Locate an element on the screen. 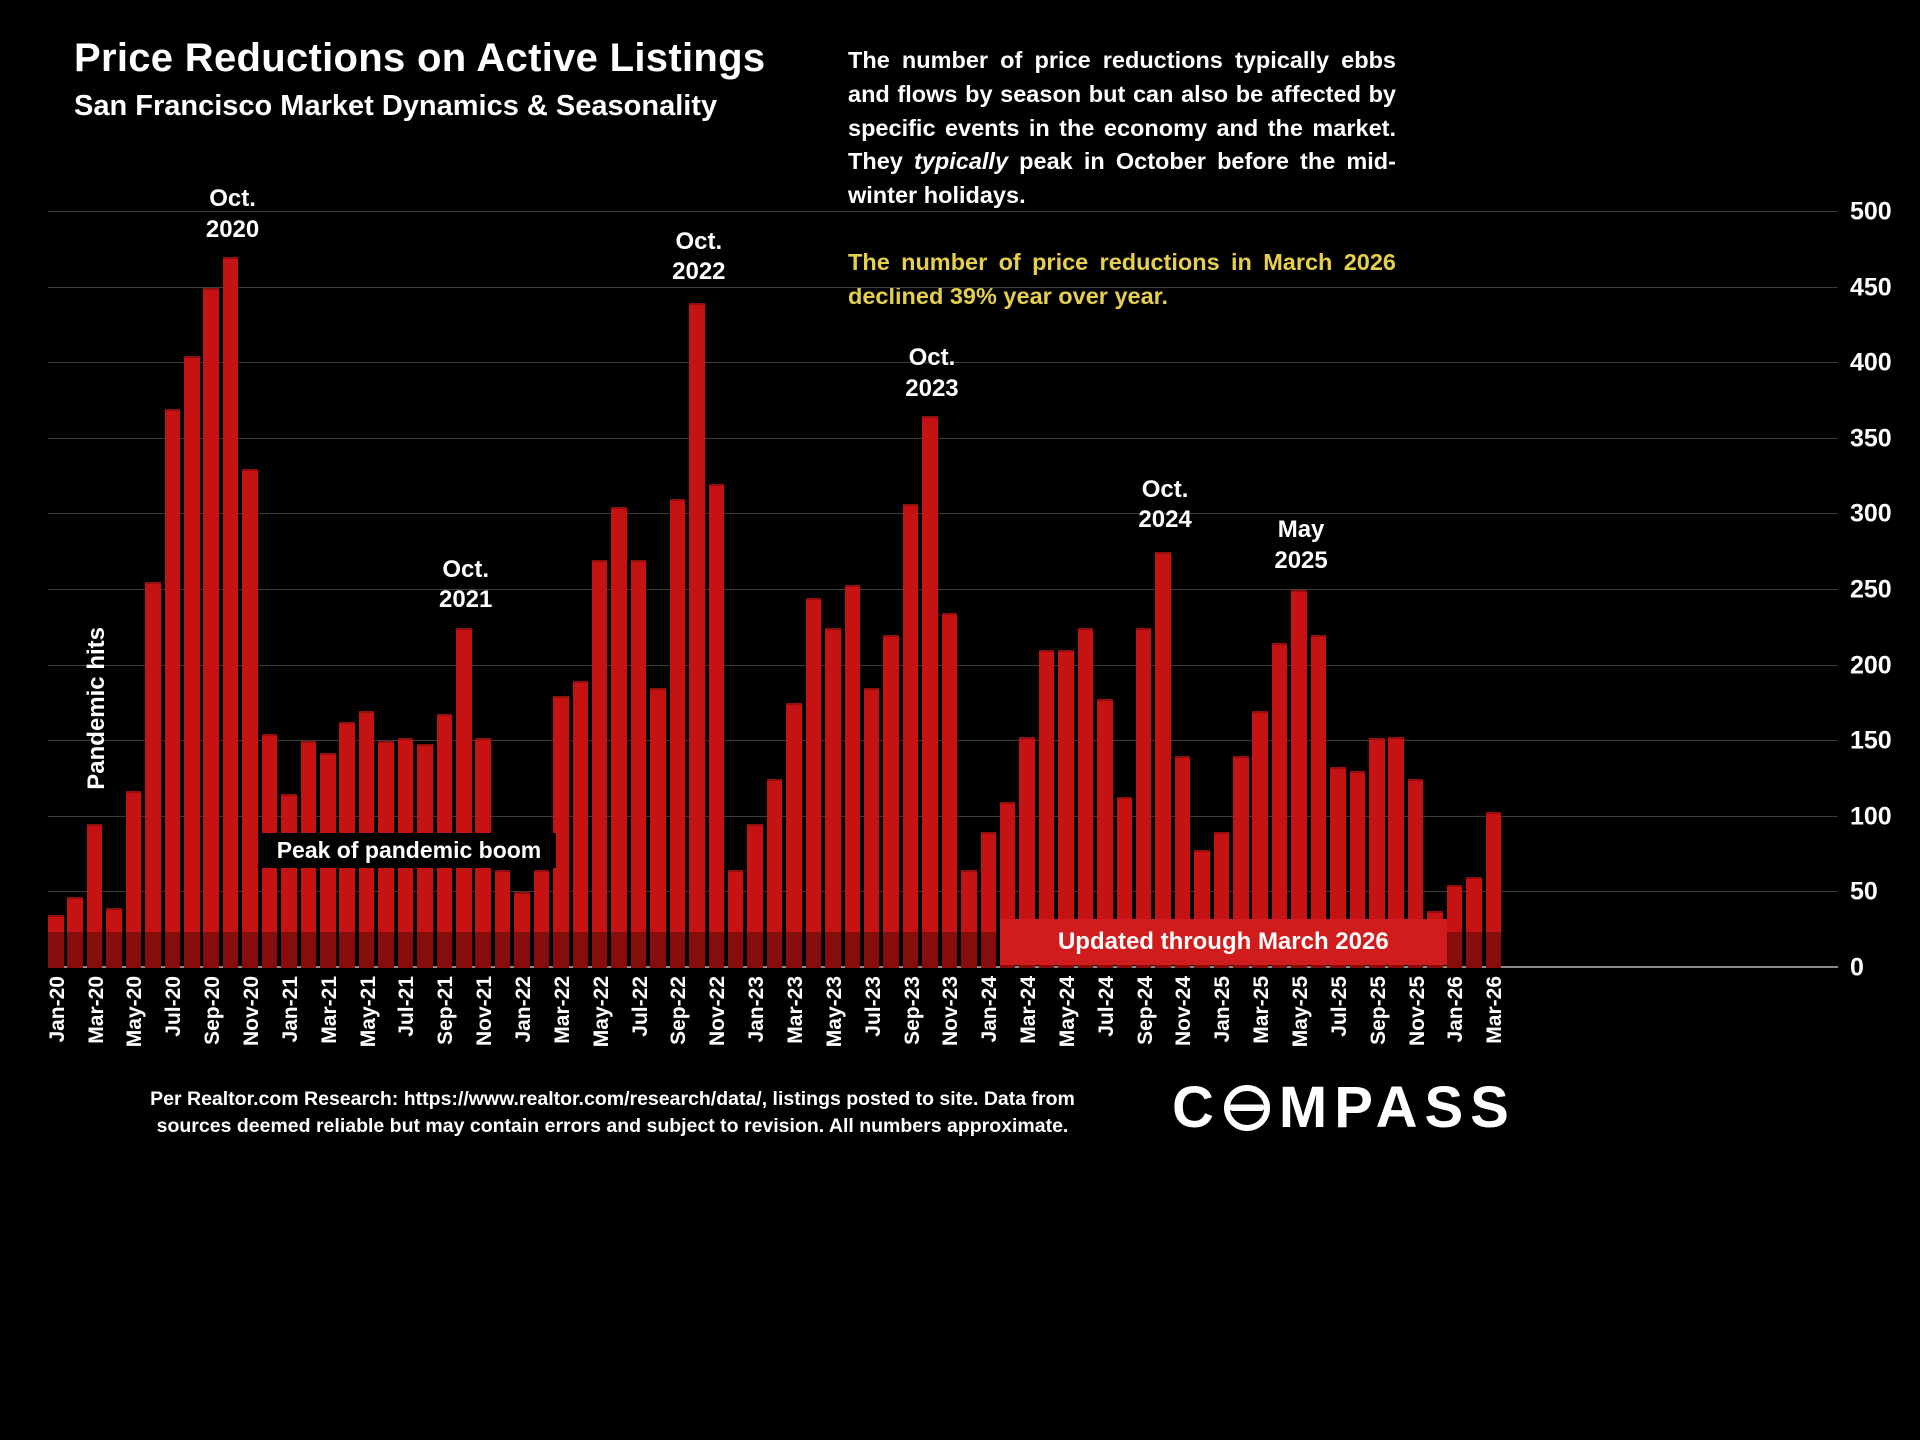  x-tick-label-jul-21: Jul-21 is located at coordinates (407, 1006).